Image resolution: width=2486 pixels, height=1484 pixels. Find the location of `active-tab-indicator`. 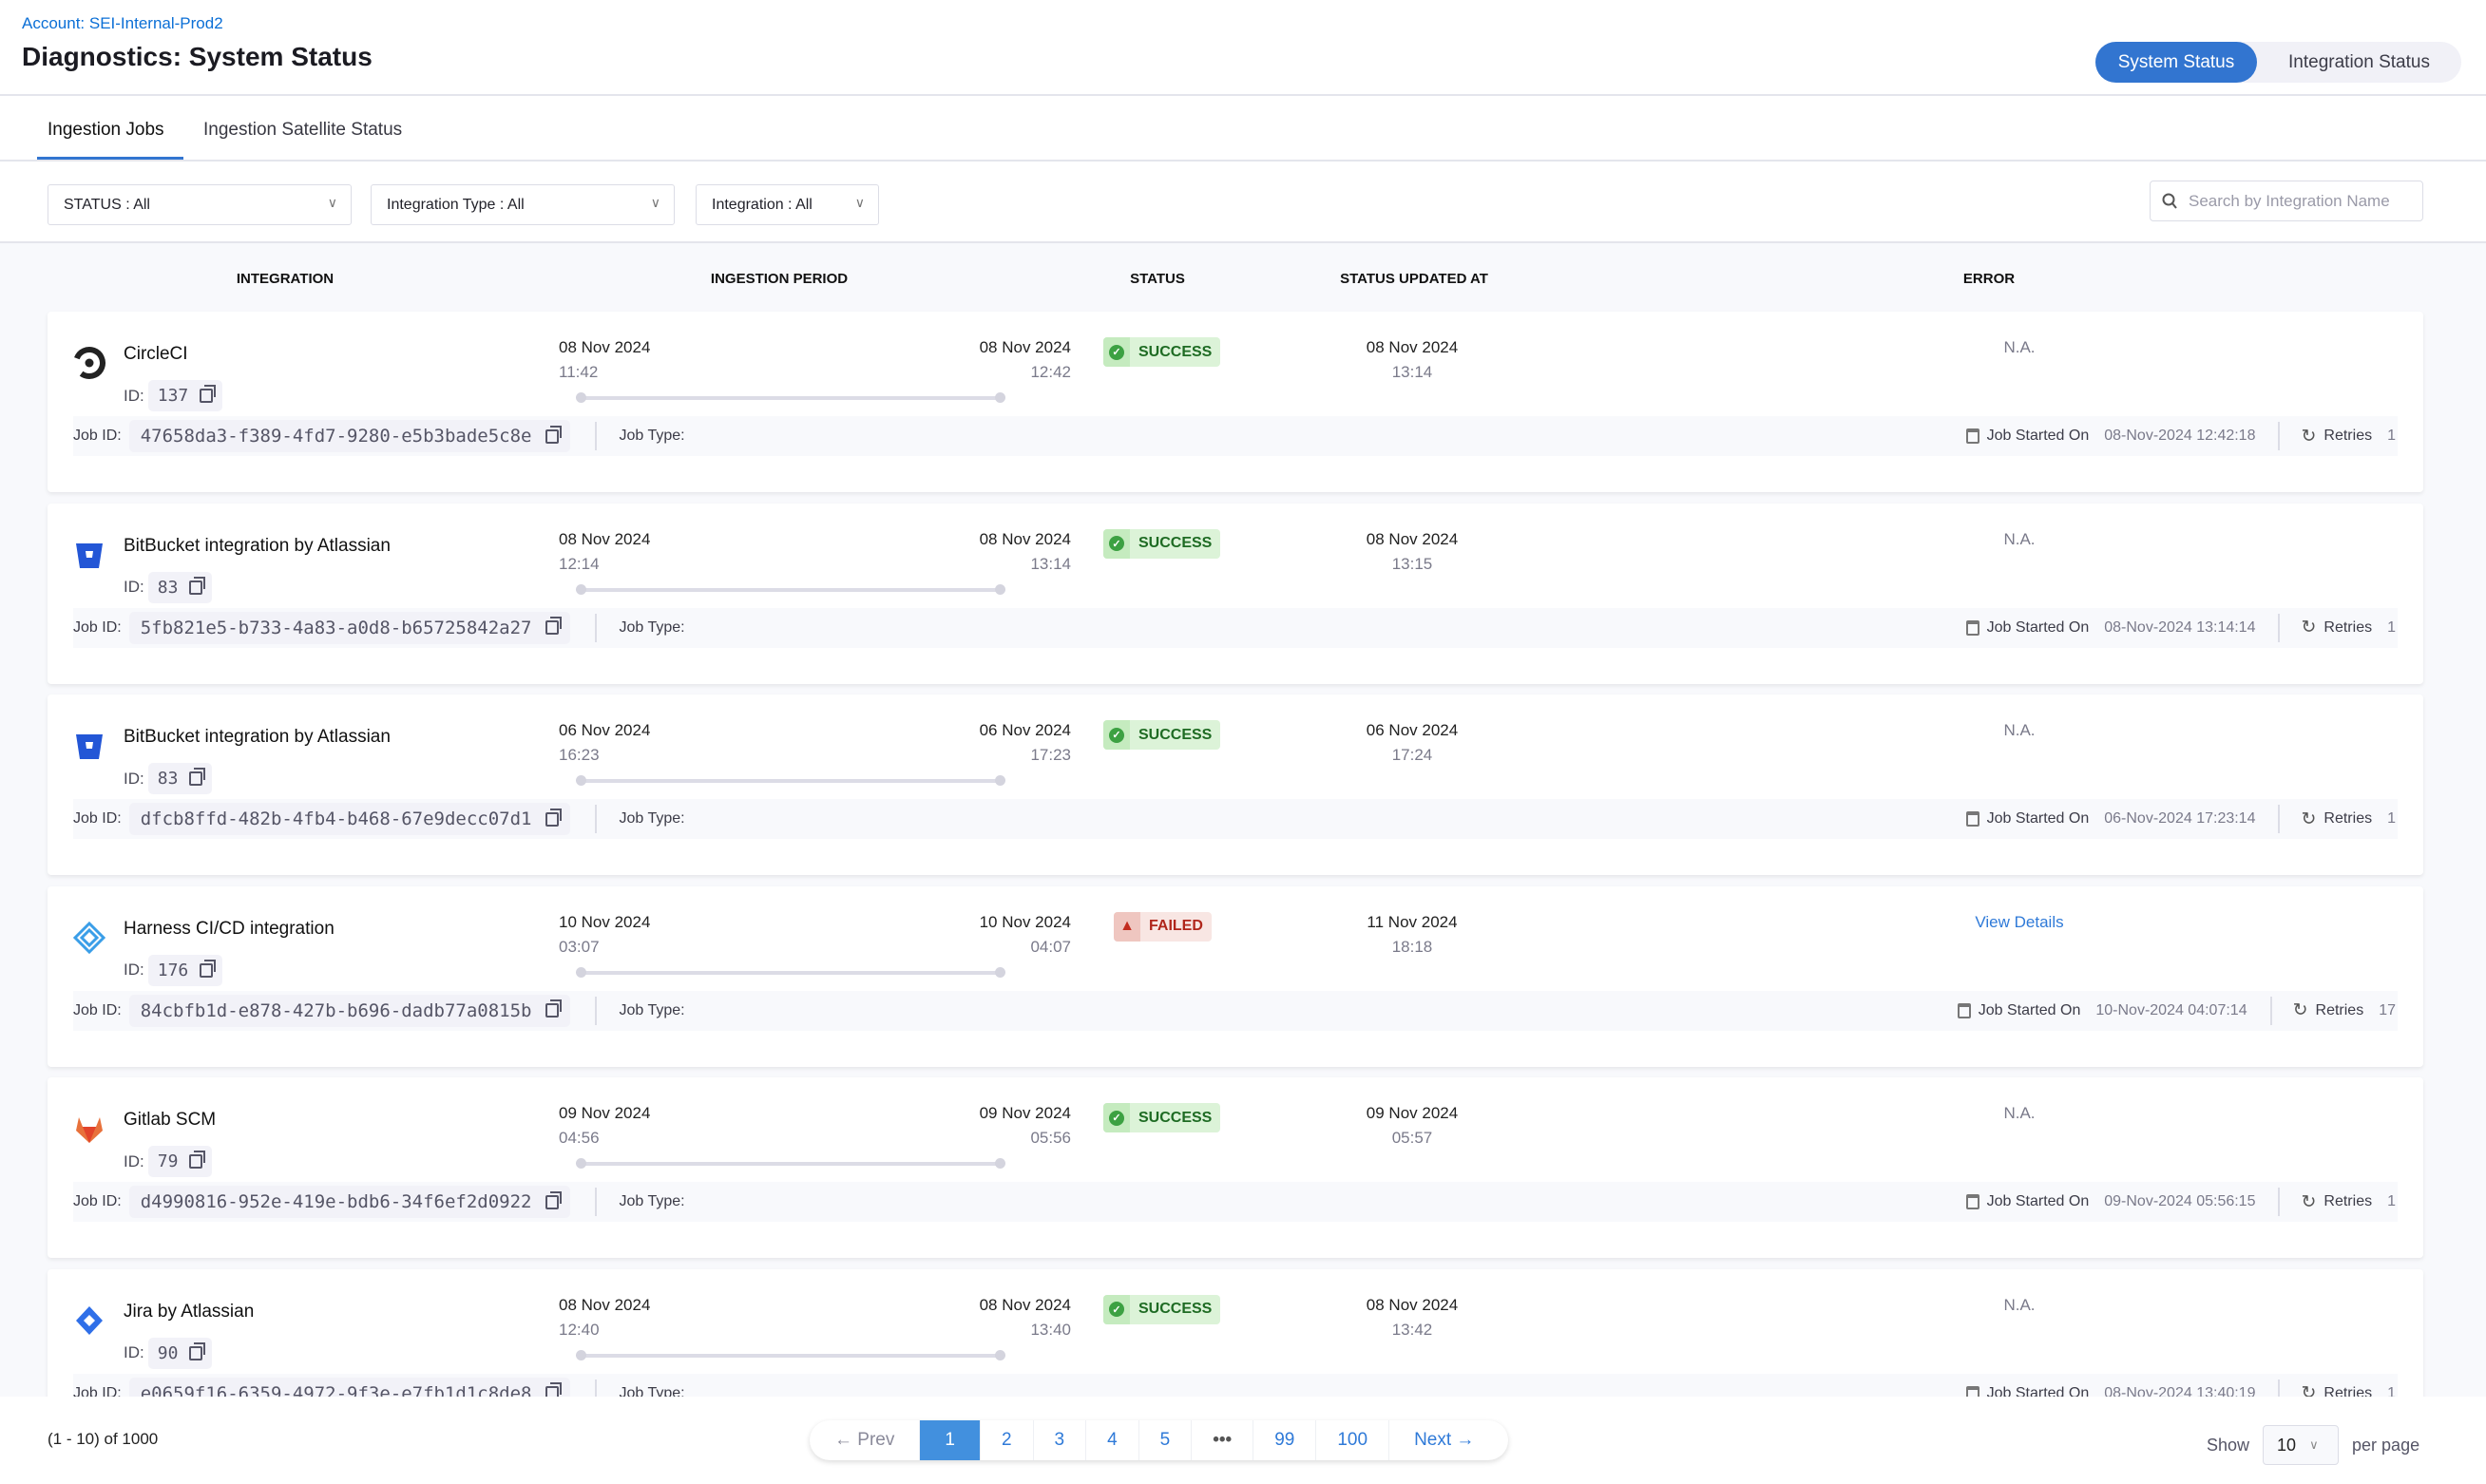

active-tab-indicator is located at coordinates (110, 158).